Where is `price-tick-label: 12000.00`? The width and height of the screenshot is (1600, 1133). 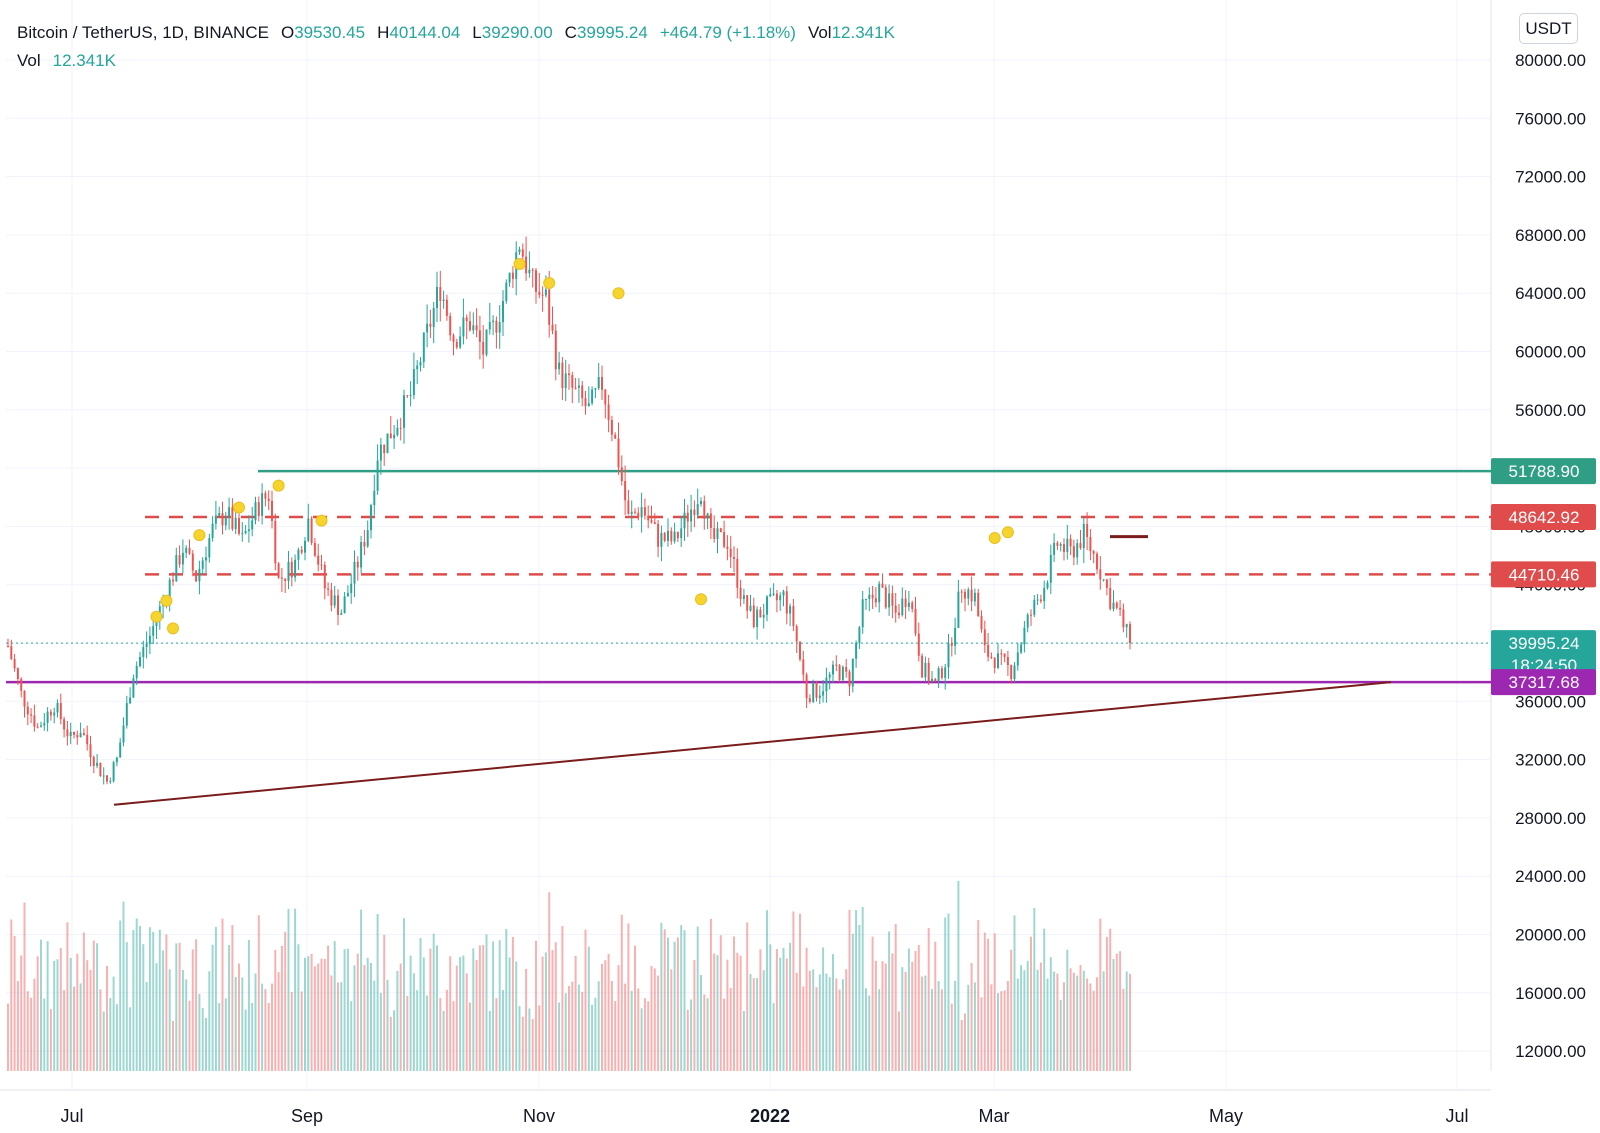 price-tick-label: 12000.00 is located at coordinates (1550, 1051).